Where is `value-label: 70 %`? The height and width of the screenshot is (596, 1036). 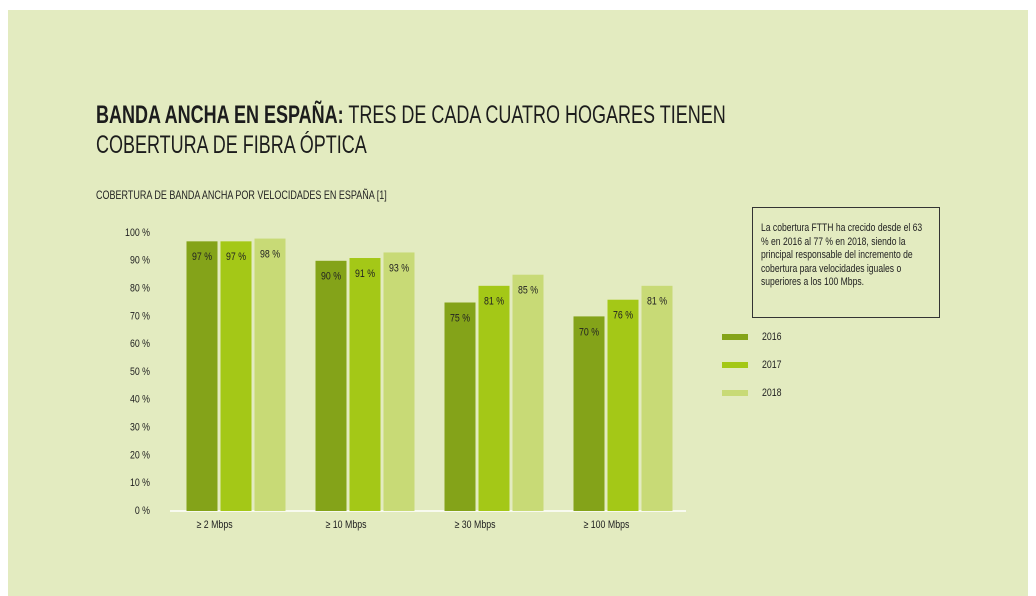 value-label: 70 % is located at coordinates (589, 332).